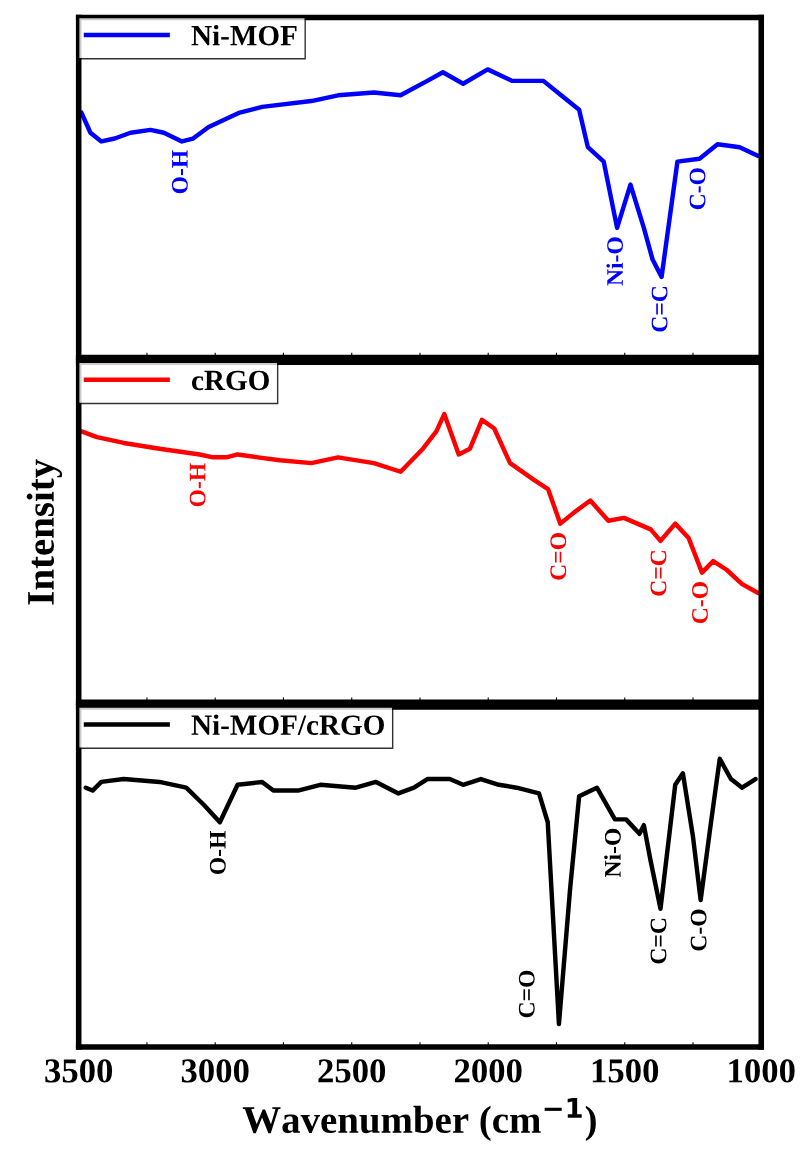 The height and width of the screenshot is (1166, 803). Describe the element at coordinates (488, 1071) in the screenshot. I see `x-tick-label: 2000` at that location.